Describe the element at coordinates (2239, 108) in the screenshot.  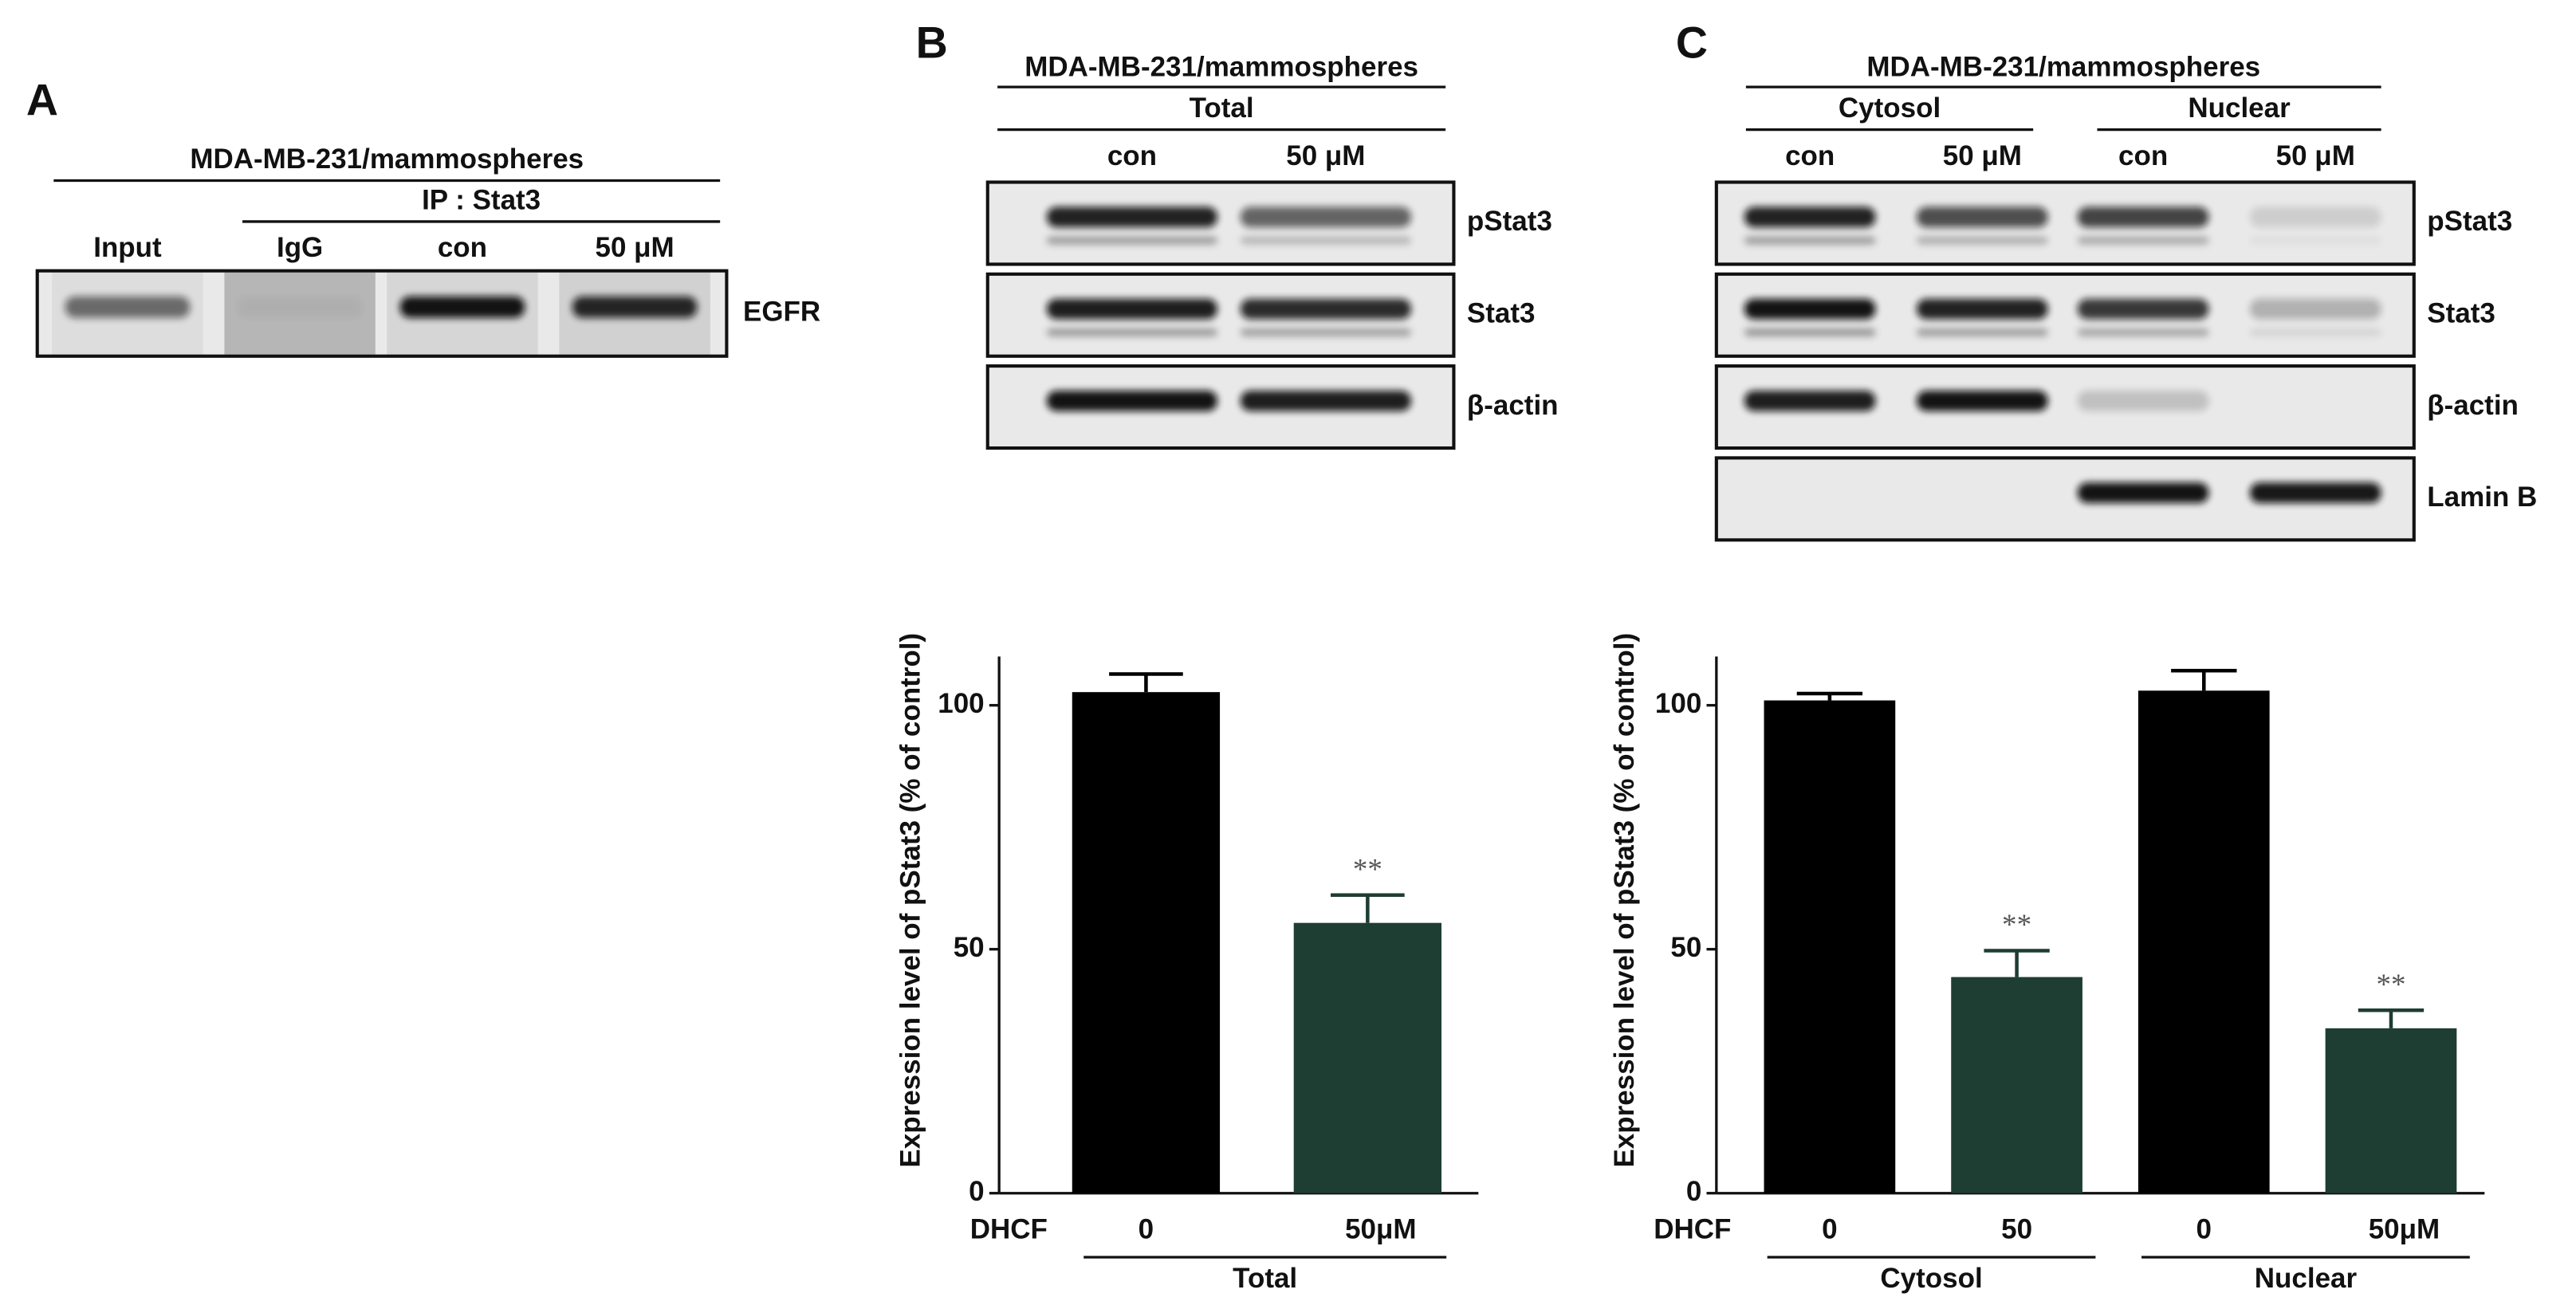
I see `fraction-label: Nuclear` at that location.